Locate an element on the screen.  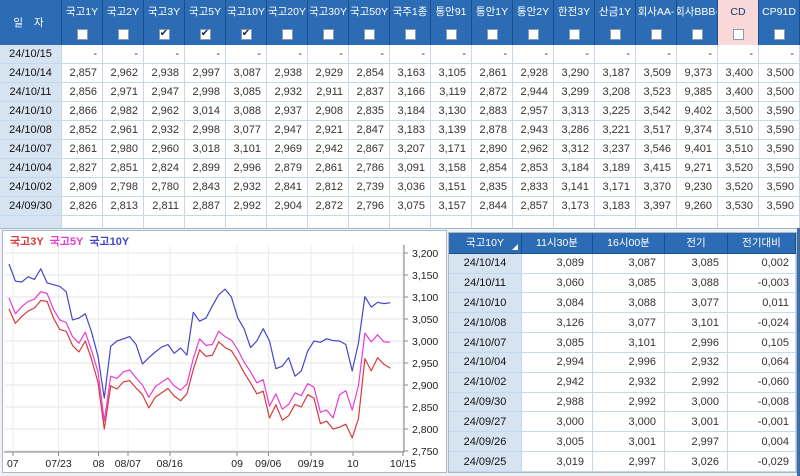
intraday-diff: -0,001 is located at coordinates (762, 422).